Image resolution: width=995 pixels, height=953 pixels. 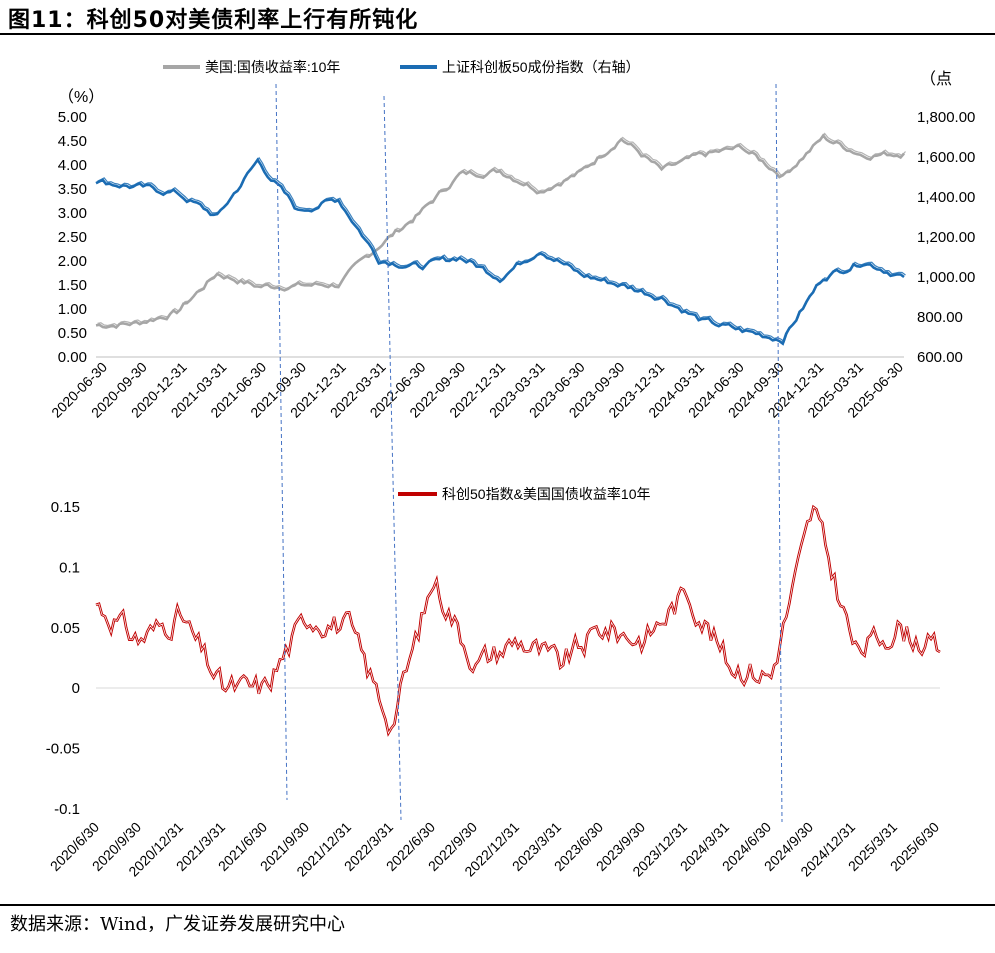 What do you see at coordinates (63, 749) in the screenshot?
I see `c2-y-tick-label: -0.05` at bounding box center [63, 749].